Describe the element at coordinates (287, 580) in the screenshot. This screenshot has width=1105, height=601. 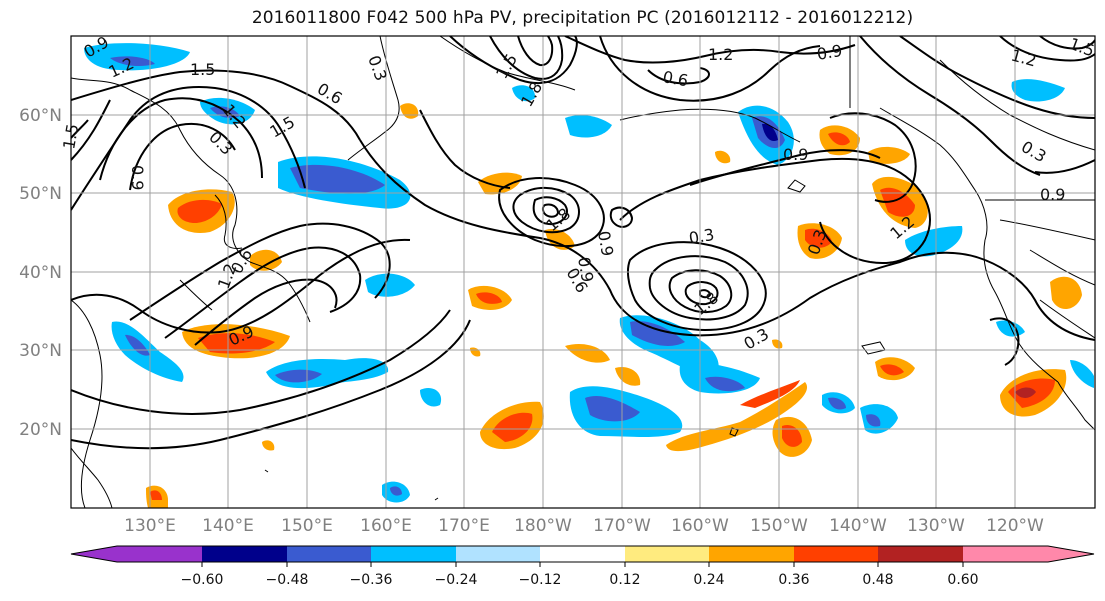
I see `colorbar-tick-label: −0.48` at that location.